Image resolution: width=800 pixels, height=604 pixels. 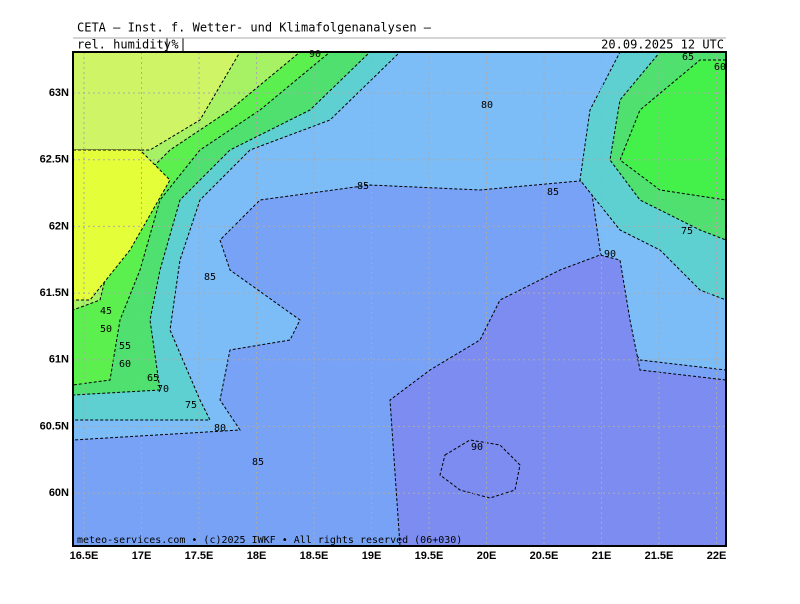 What do you see at coordinates (106, 329) in the screenshot?
I see `contour-label: 50` at bounding box center [106, 329].